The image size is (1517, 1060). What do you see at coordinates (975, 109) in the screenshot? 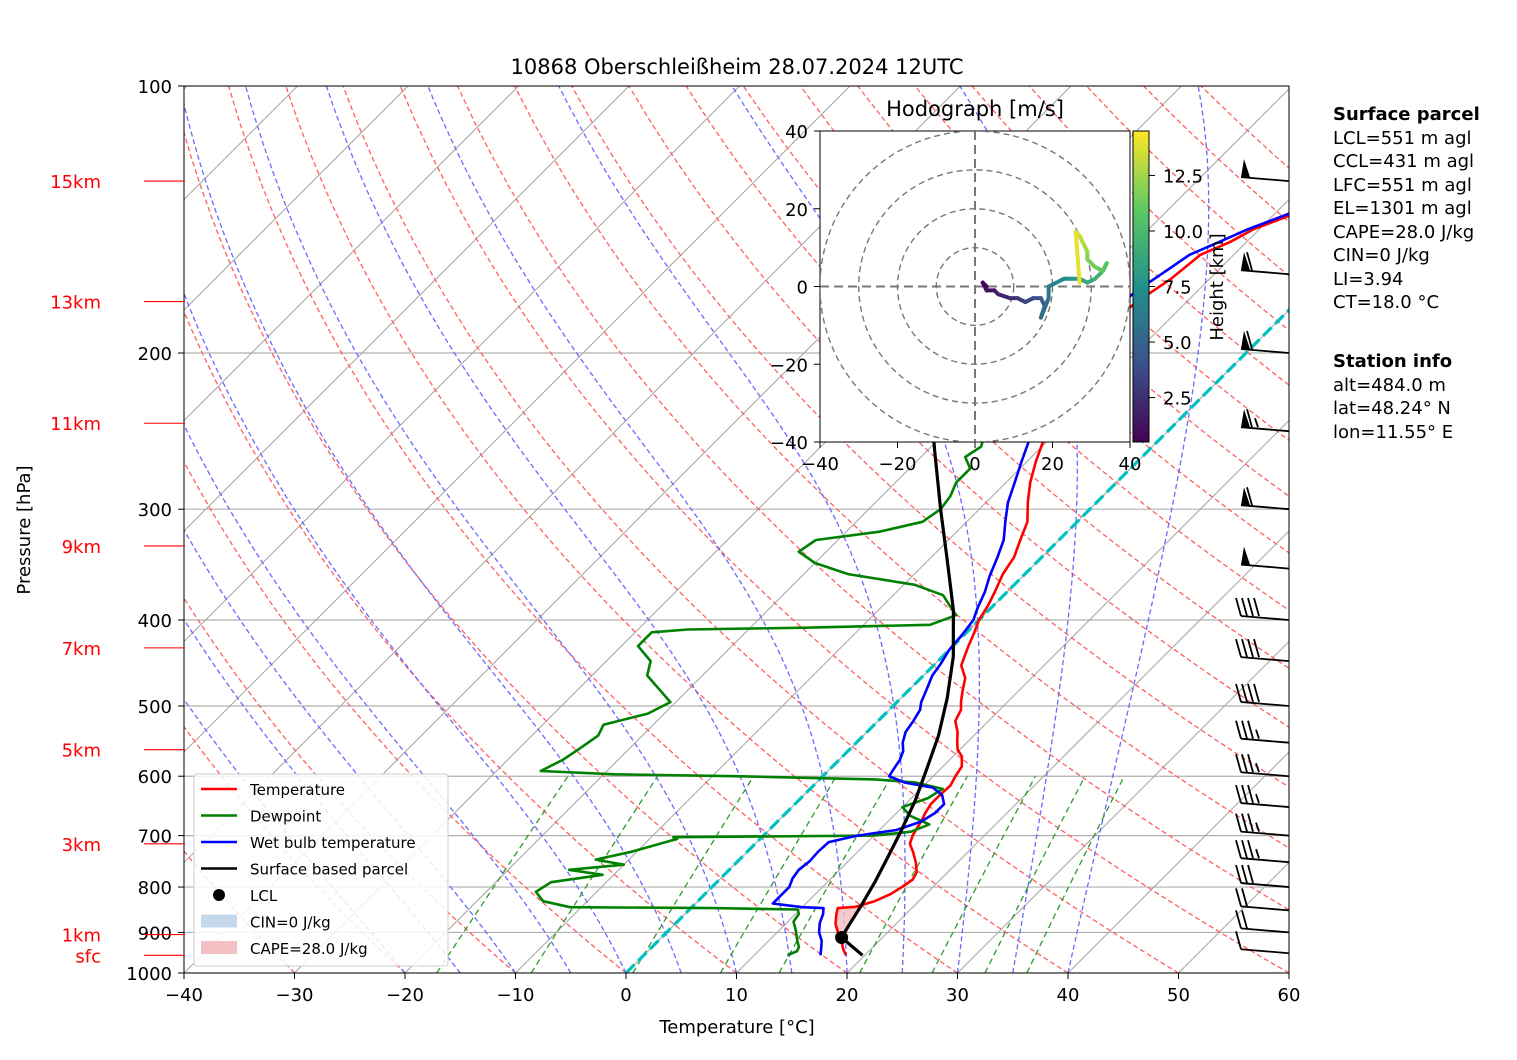
I see `hodograph-title: Hodograph [m/s]` at bounding box center [975, 109].